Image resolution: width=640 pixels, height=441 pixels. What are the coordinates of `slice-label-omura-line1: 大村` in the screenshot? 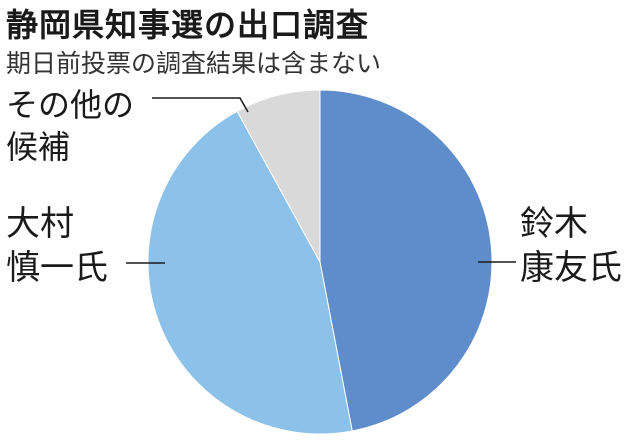 It's located at (40, 224).